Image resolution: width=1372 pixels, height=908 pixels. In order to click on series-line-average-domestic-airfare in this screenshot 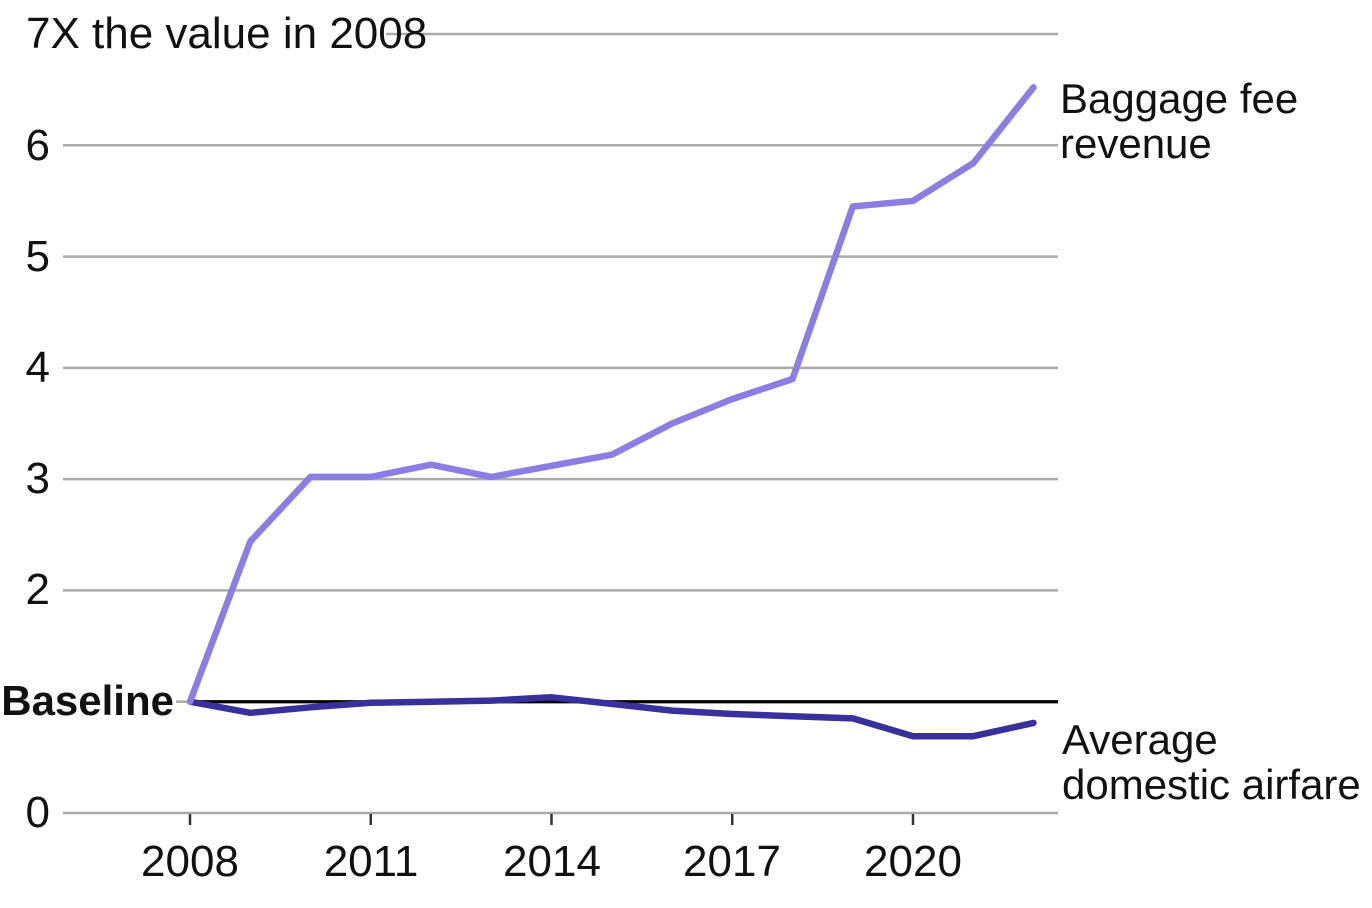, I will do `click(611, 717)`.